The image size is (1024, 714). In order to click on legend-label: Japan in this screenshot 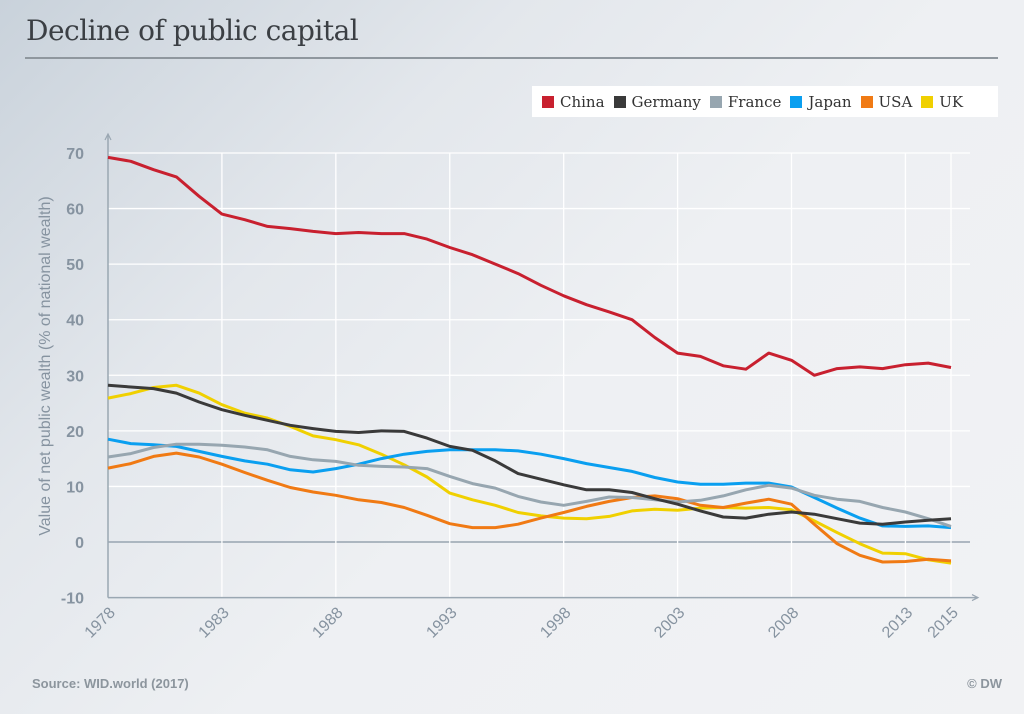, I will do `click(830, 101)`.